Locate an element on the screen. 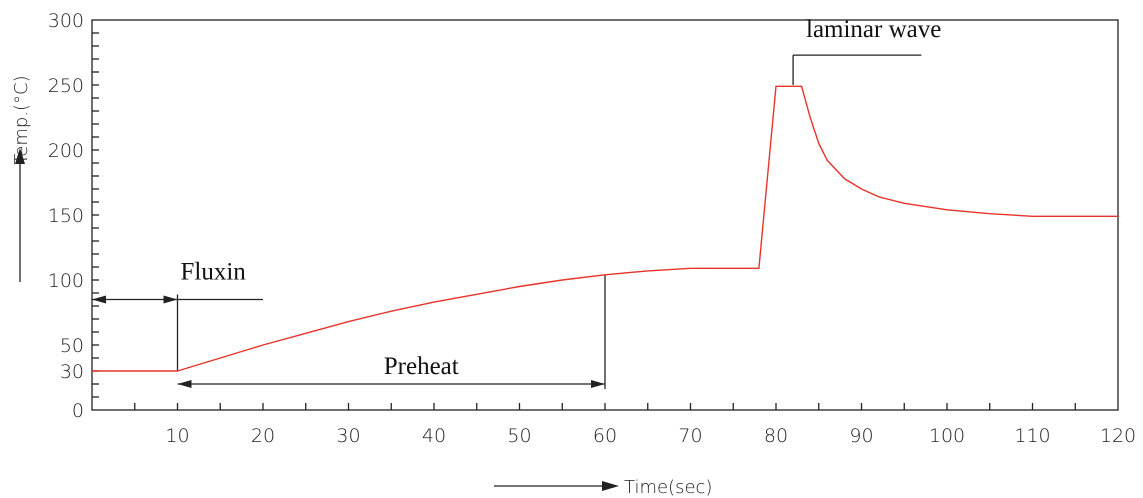 This screenshot has width=1143, height=498. x-tick-label: 20 is located at coordinates (263, 436).